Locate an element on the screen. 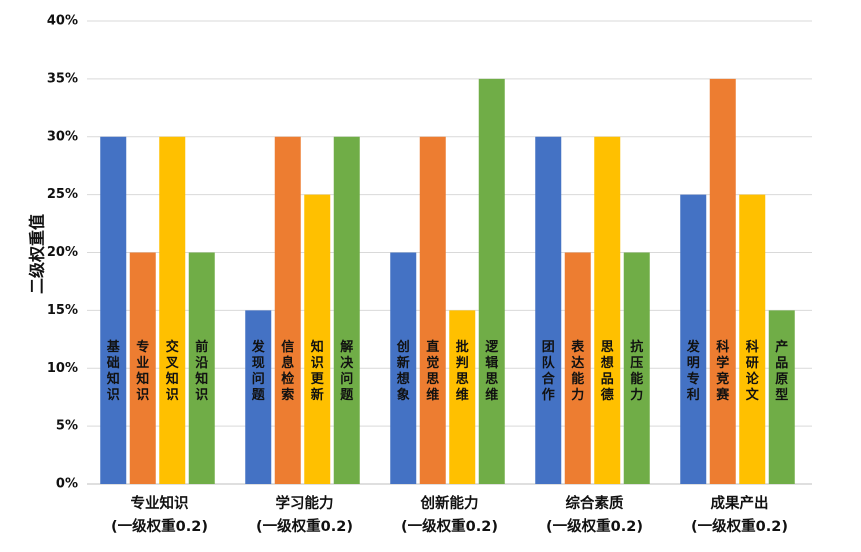 This screenshot has width=861, height=552. group-name-label: 专业知识 is located at coordinates (160, 503).